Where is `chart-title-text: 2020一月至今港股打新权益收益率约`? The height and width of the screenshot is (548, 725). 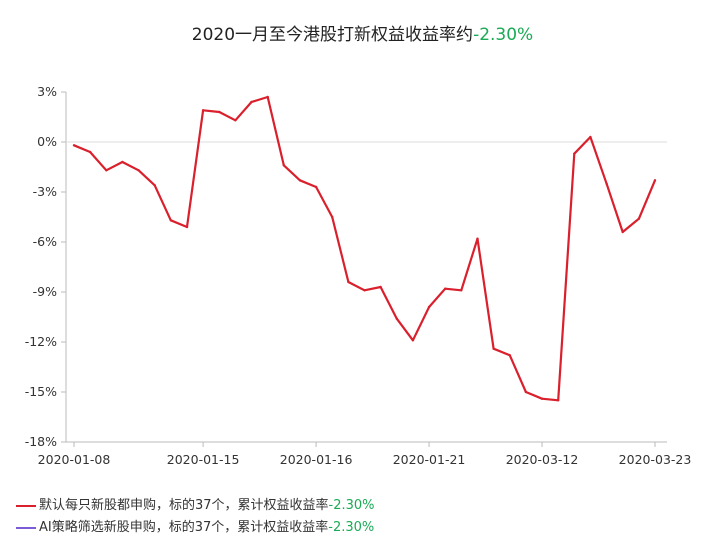 chart-title-text: 2020一月至今港股打新权益收益率约 is located at coordinates (332, 35).